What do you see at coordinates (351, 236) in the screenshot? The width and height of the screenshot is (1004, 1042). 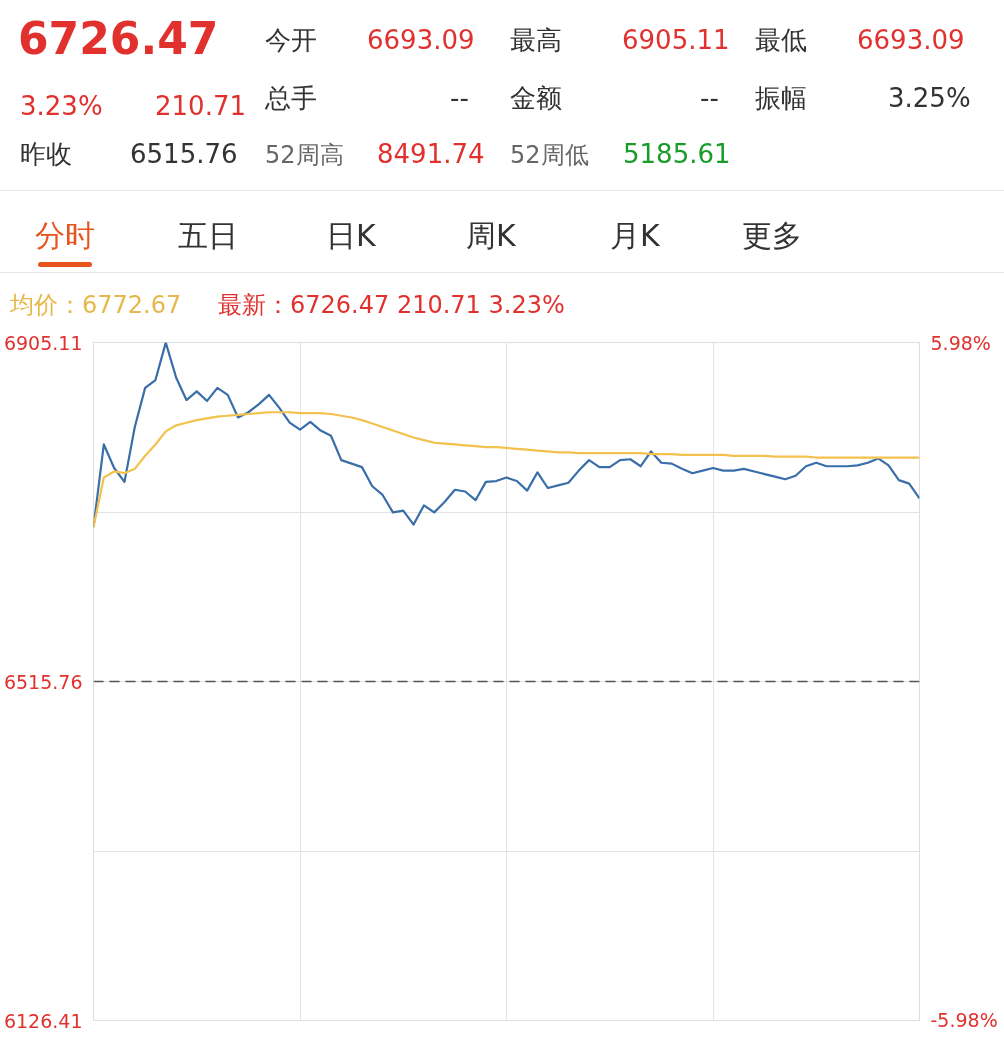 I see `text: 日K` at bounding box center [351, 236].